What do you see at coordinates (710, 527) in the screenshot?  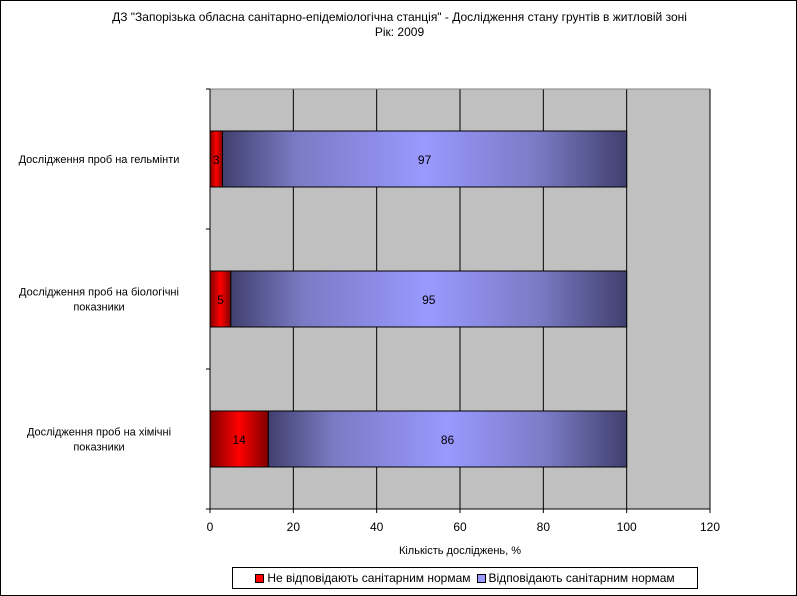 I see `x-tick-label: 120` at bounding box center [710, 527].